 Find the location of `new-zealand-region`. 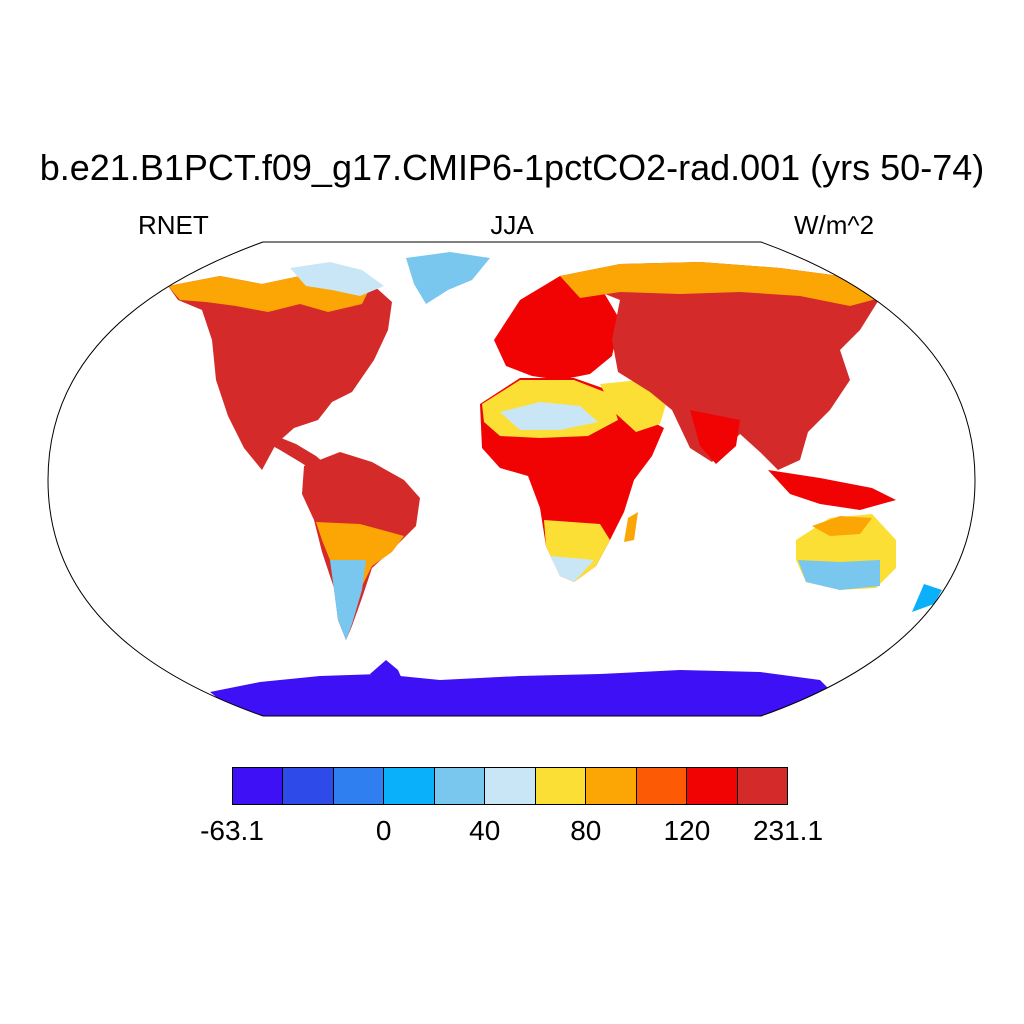

new-zealand-region is located at coordinates (927, 598).